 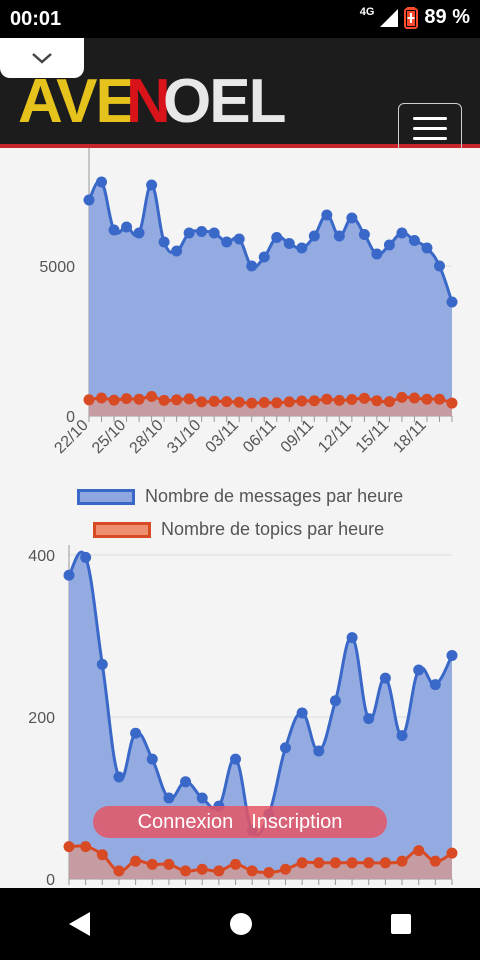 I want to click on register-link: Inscription, so click(x=297, y=821).